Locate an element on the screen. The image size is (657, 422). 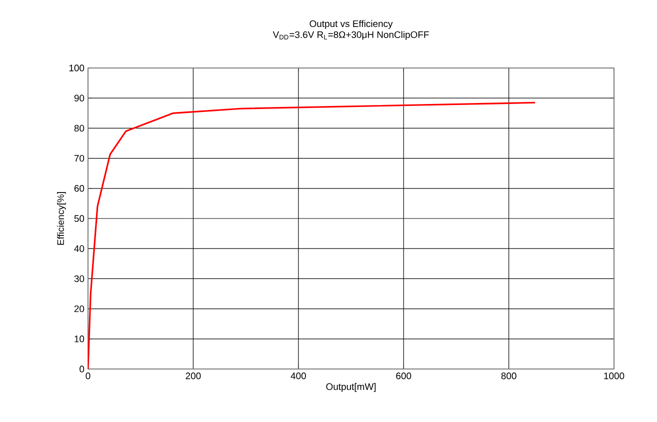
chart-title: Output vs Efficiency is located at coordinates (351, 24).